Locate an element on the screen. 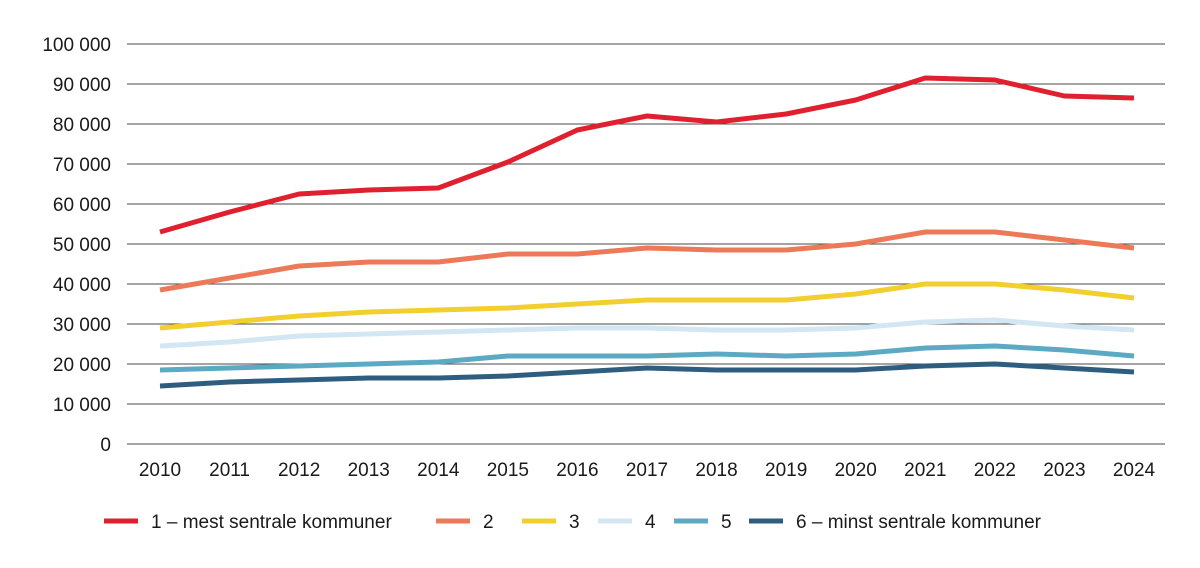 This screenshot has height=568, width=1200. legend-item-1: 1 – mest sentrale kommuner is located at coordinates (248, 522).